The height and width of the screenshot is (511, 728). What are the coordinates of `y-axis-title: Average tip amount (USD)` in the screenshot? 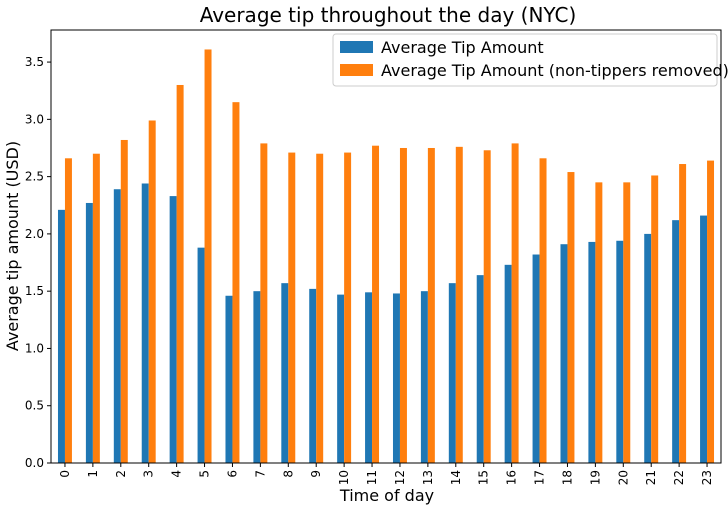 It's located at (12, 246).